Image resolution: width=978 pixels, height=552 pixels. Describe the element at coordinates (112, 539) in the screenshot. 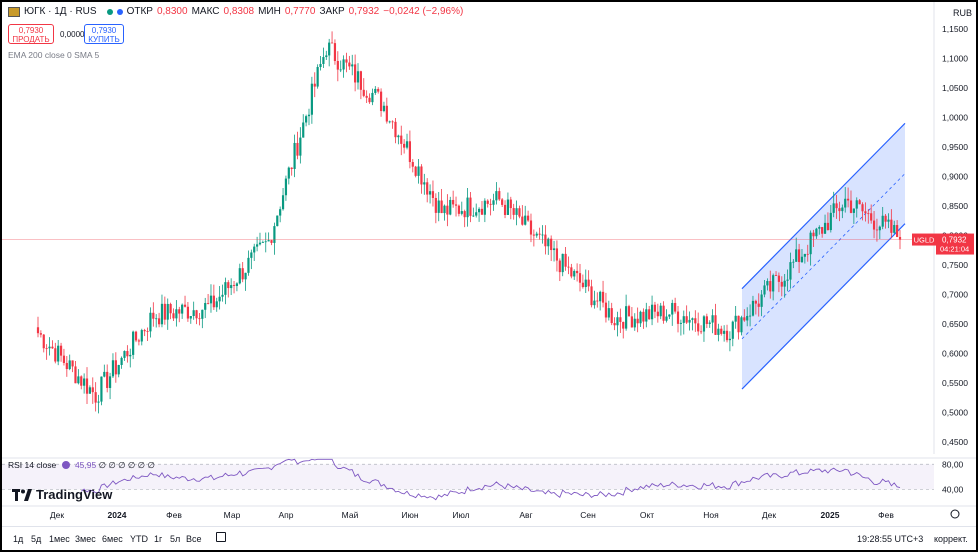

I see `range-6m: 6мес` at that location.